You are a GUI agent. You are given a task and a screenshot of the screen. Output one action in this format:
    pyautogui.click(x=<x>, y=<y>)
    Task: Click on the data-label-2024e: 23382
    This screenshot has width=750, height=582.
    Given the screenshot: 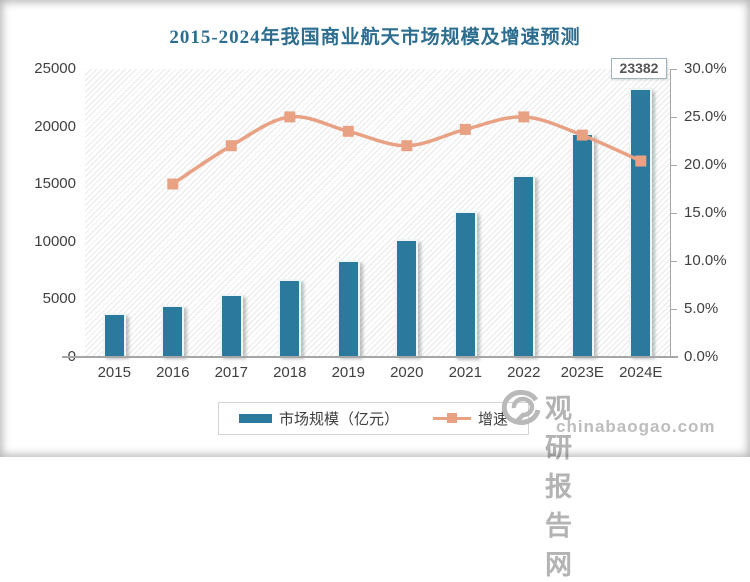 What is the action you would take?
    pyautogui.click(x=639, y=68)
    